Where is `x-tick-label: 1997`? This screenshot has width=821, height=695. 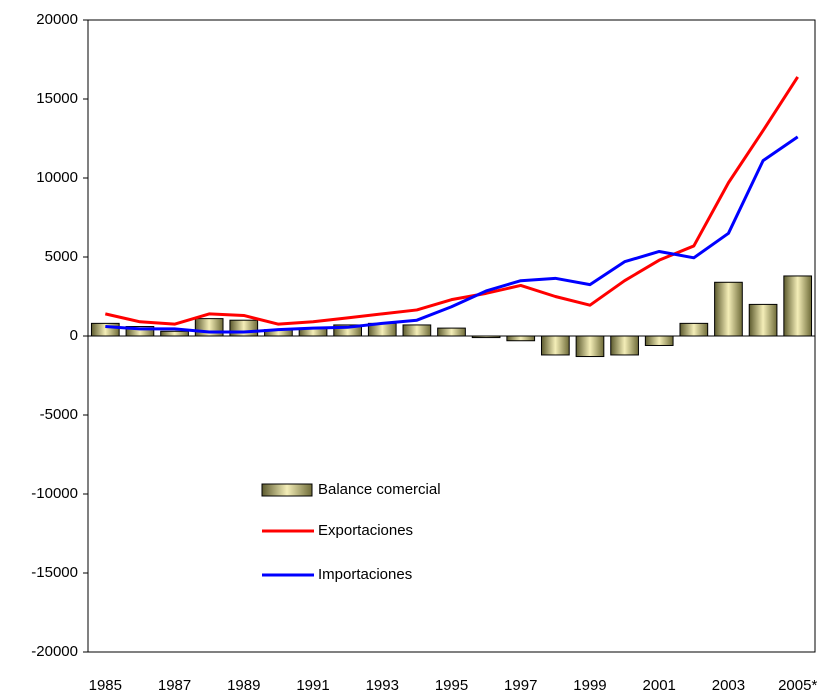 x-tick-label: 1997 is located at coordinates (520, 685).